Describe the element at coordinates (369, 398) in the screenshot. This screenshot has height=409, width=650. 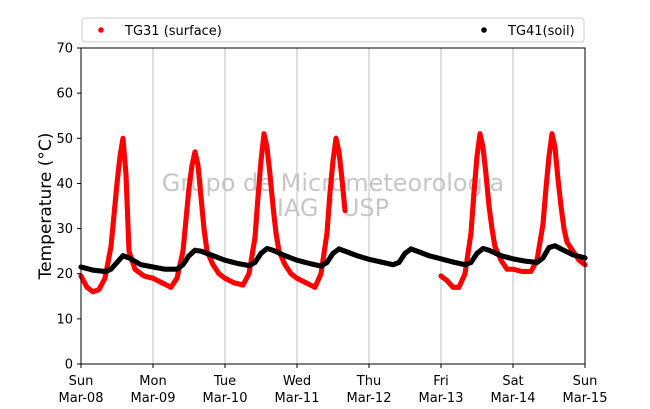
I see `x-tick-label-date: Mar-12` at that location.